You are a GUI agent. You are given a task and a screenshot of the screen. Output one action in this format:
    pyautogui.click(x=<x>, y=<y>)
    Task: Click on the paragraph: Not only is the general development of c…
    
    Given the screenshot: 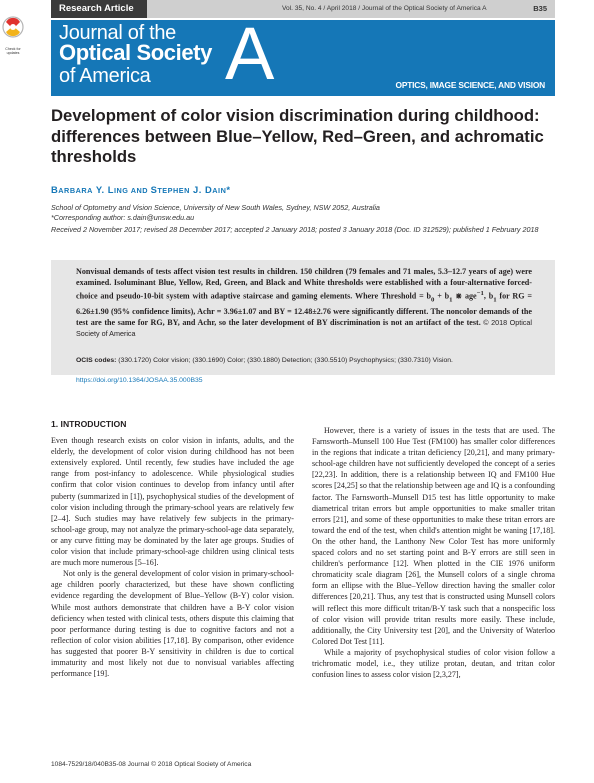 What is the action you would take?
    pyautogui.click(x=172, y=624)
    